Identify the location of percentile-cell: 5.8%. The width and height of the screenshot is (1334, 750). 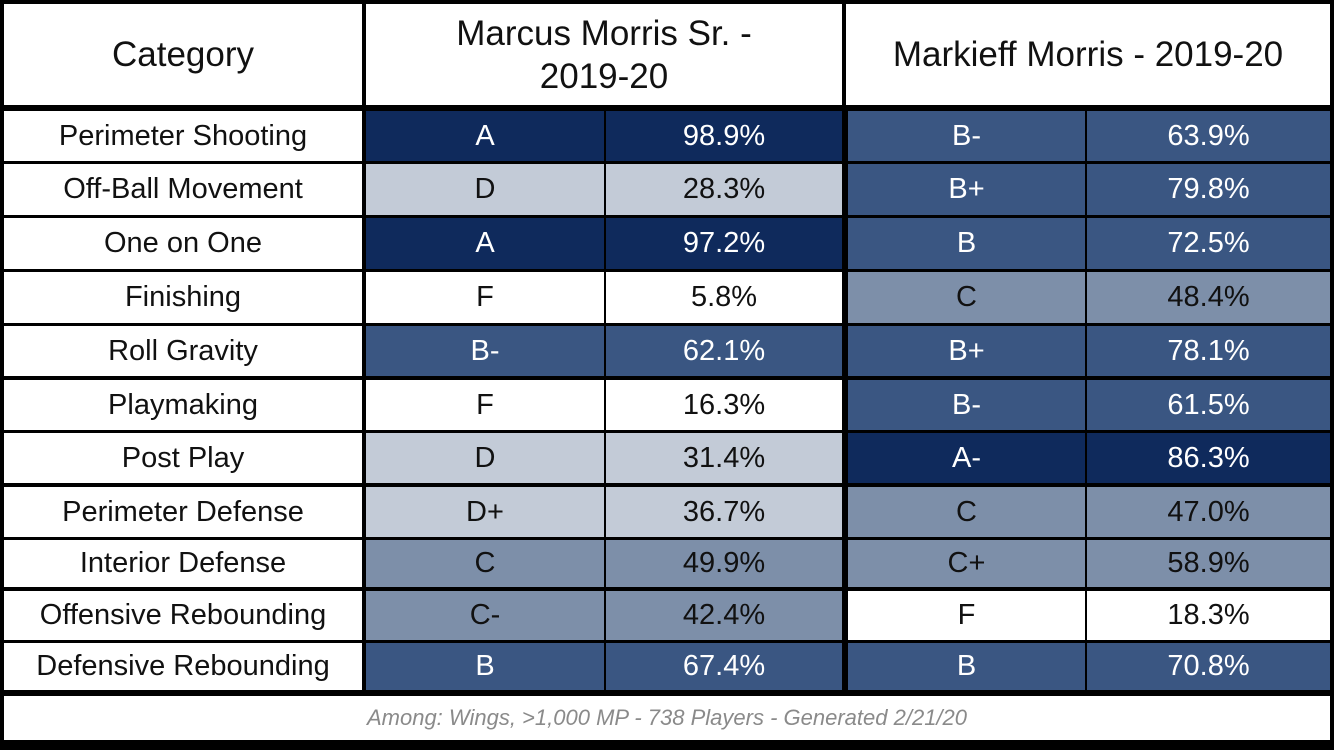
(724, 297).